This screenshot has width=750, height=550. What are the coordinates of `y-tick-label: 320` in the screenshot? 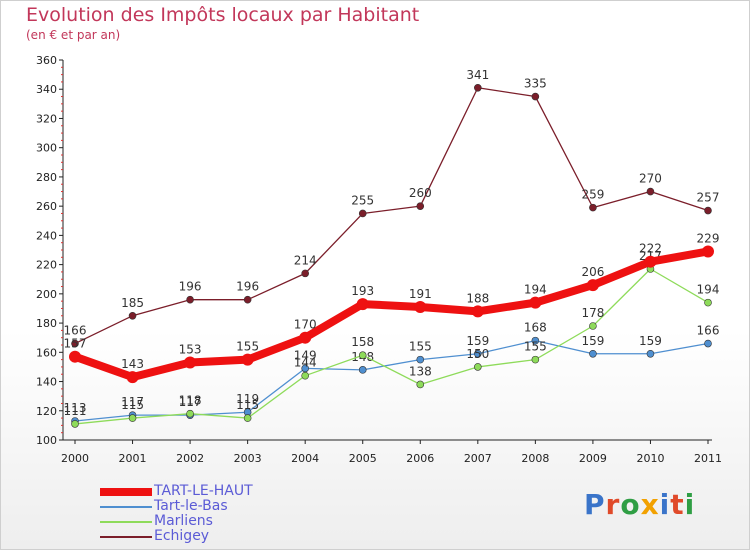 It's located at (46, 118).